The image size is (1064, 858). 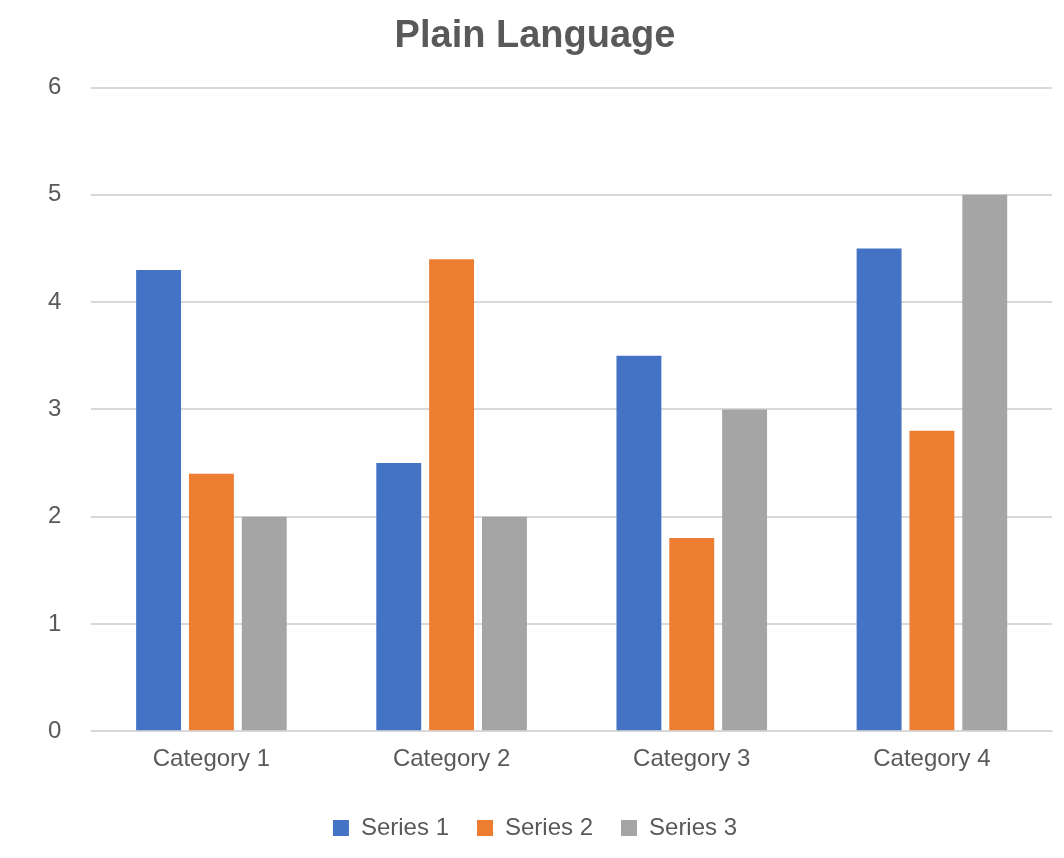 I want to click on x-tick-label: Category 4, so click(x=932, y=758).